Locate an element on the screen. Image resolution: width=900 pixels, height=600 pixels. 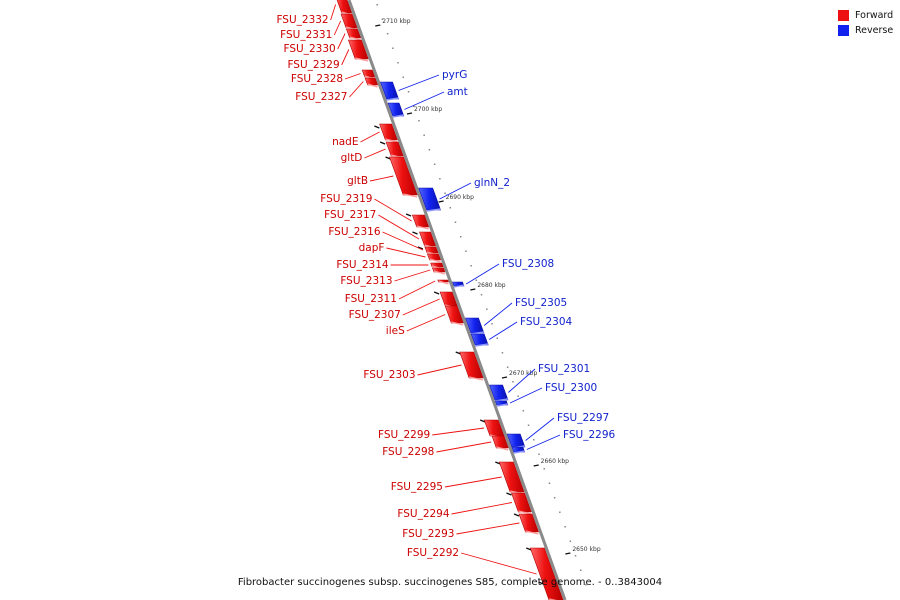
reverse-gene-label: FSU_2304 is located at coordinates (546, 322).